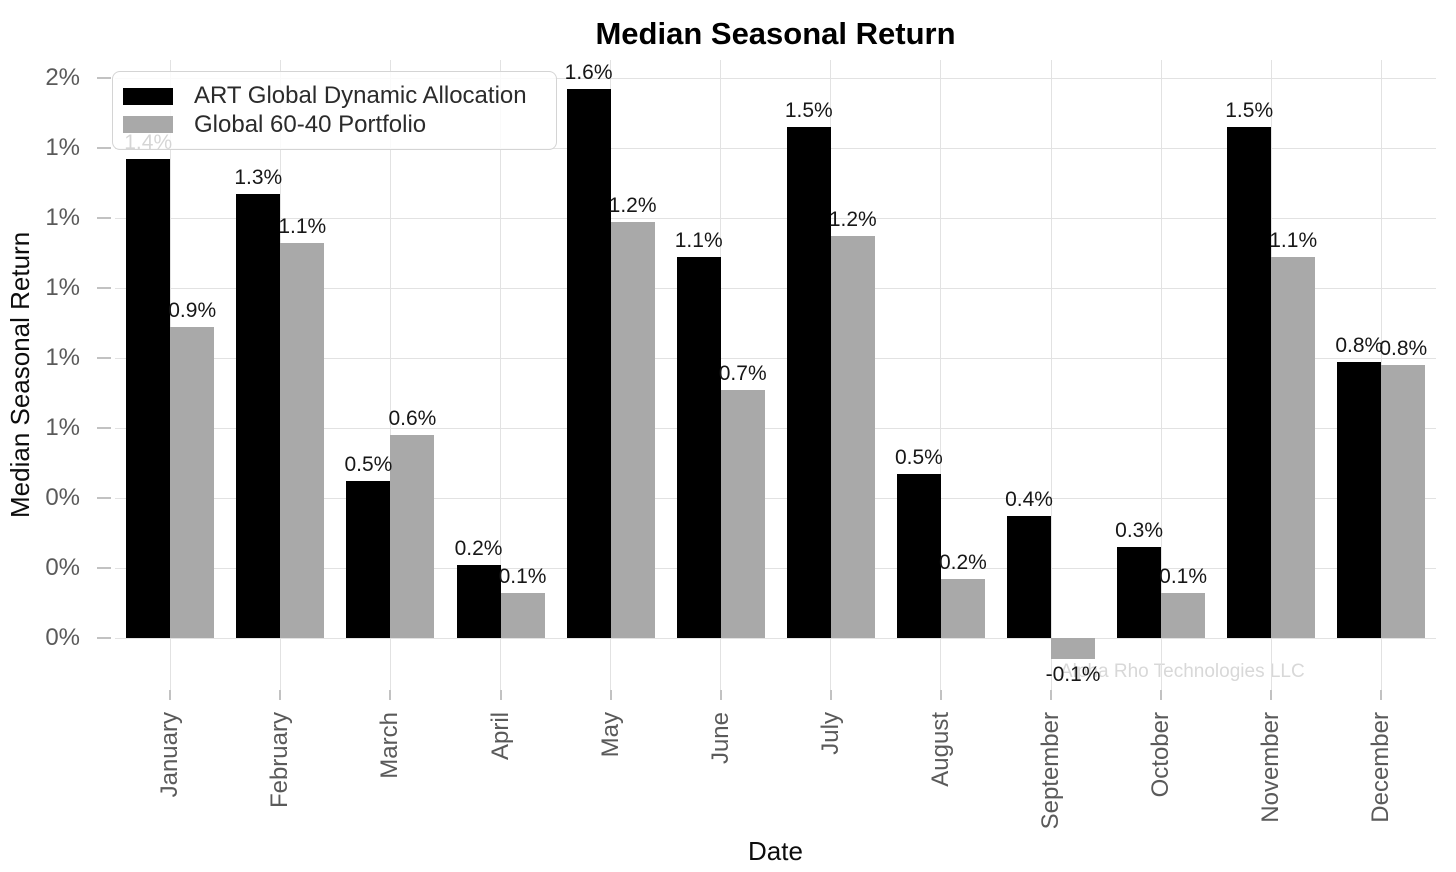 The image size is (1456, 872). I want to click on bar-value-label: 1.6%, so click(588, 72).